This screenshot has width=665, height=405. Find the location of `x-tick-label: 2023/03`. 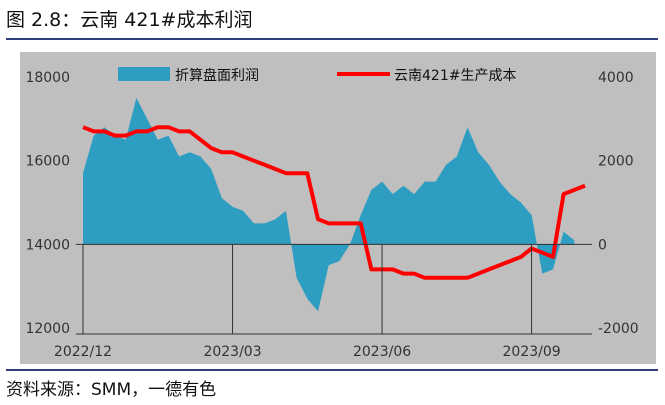

x-tick-label: 2023/03 is located at coordinates (232, 352).